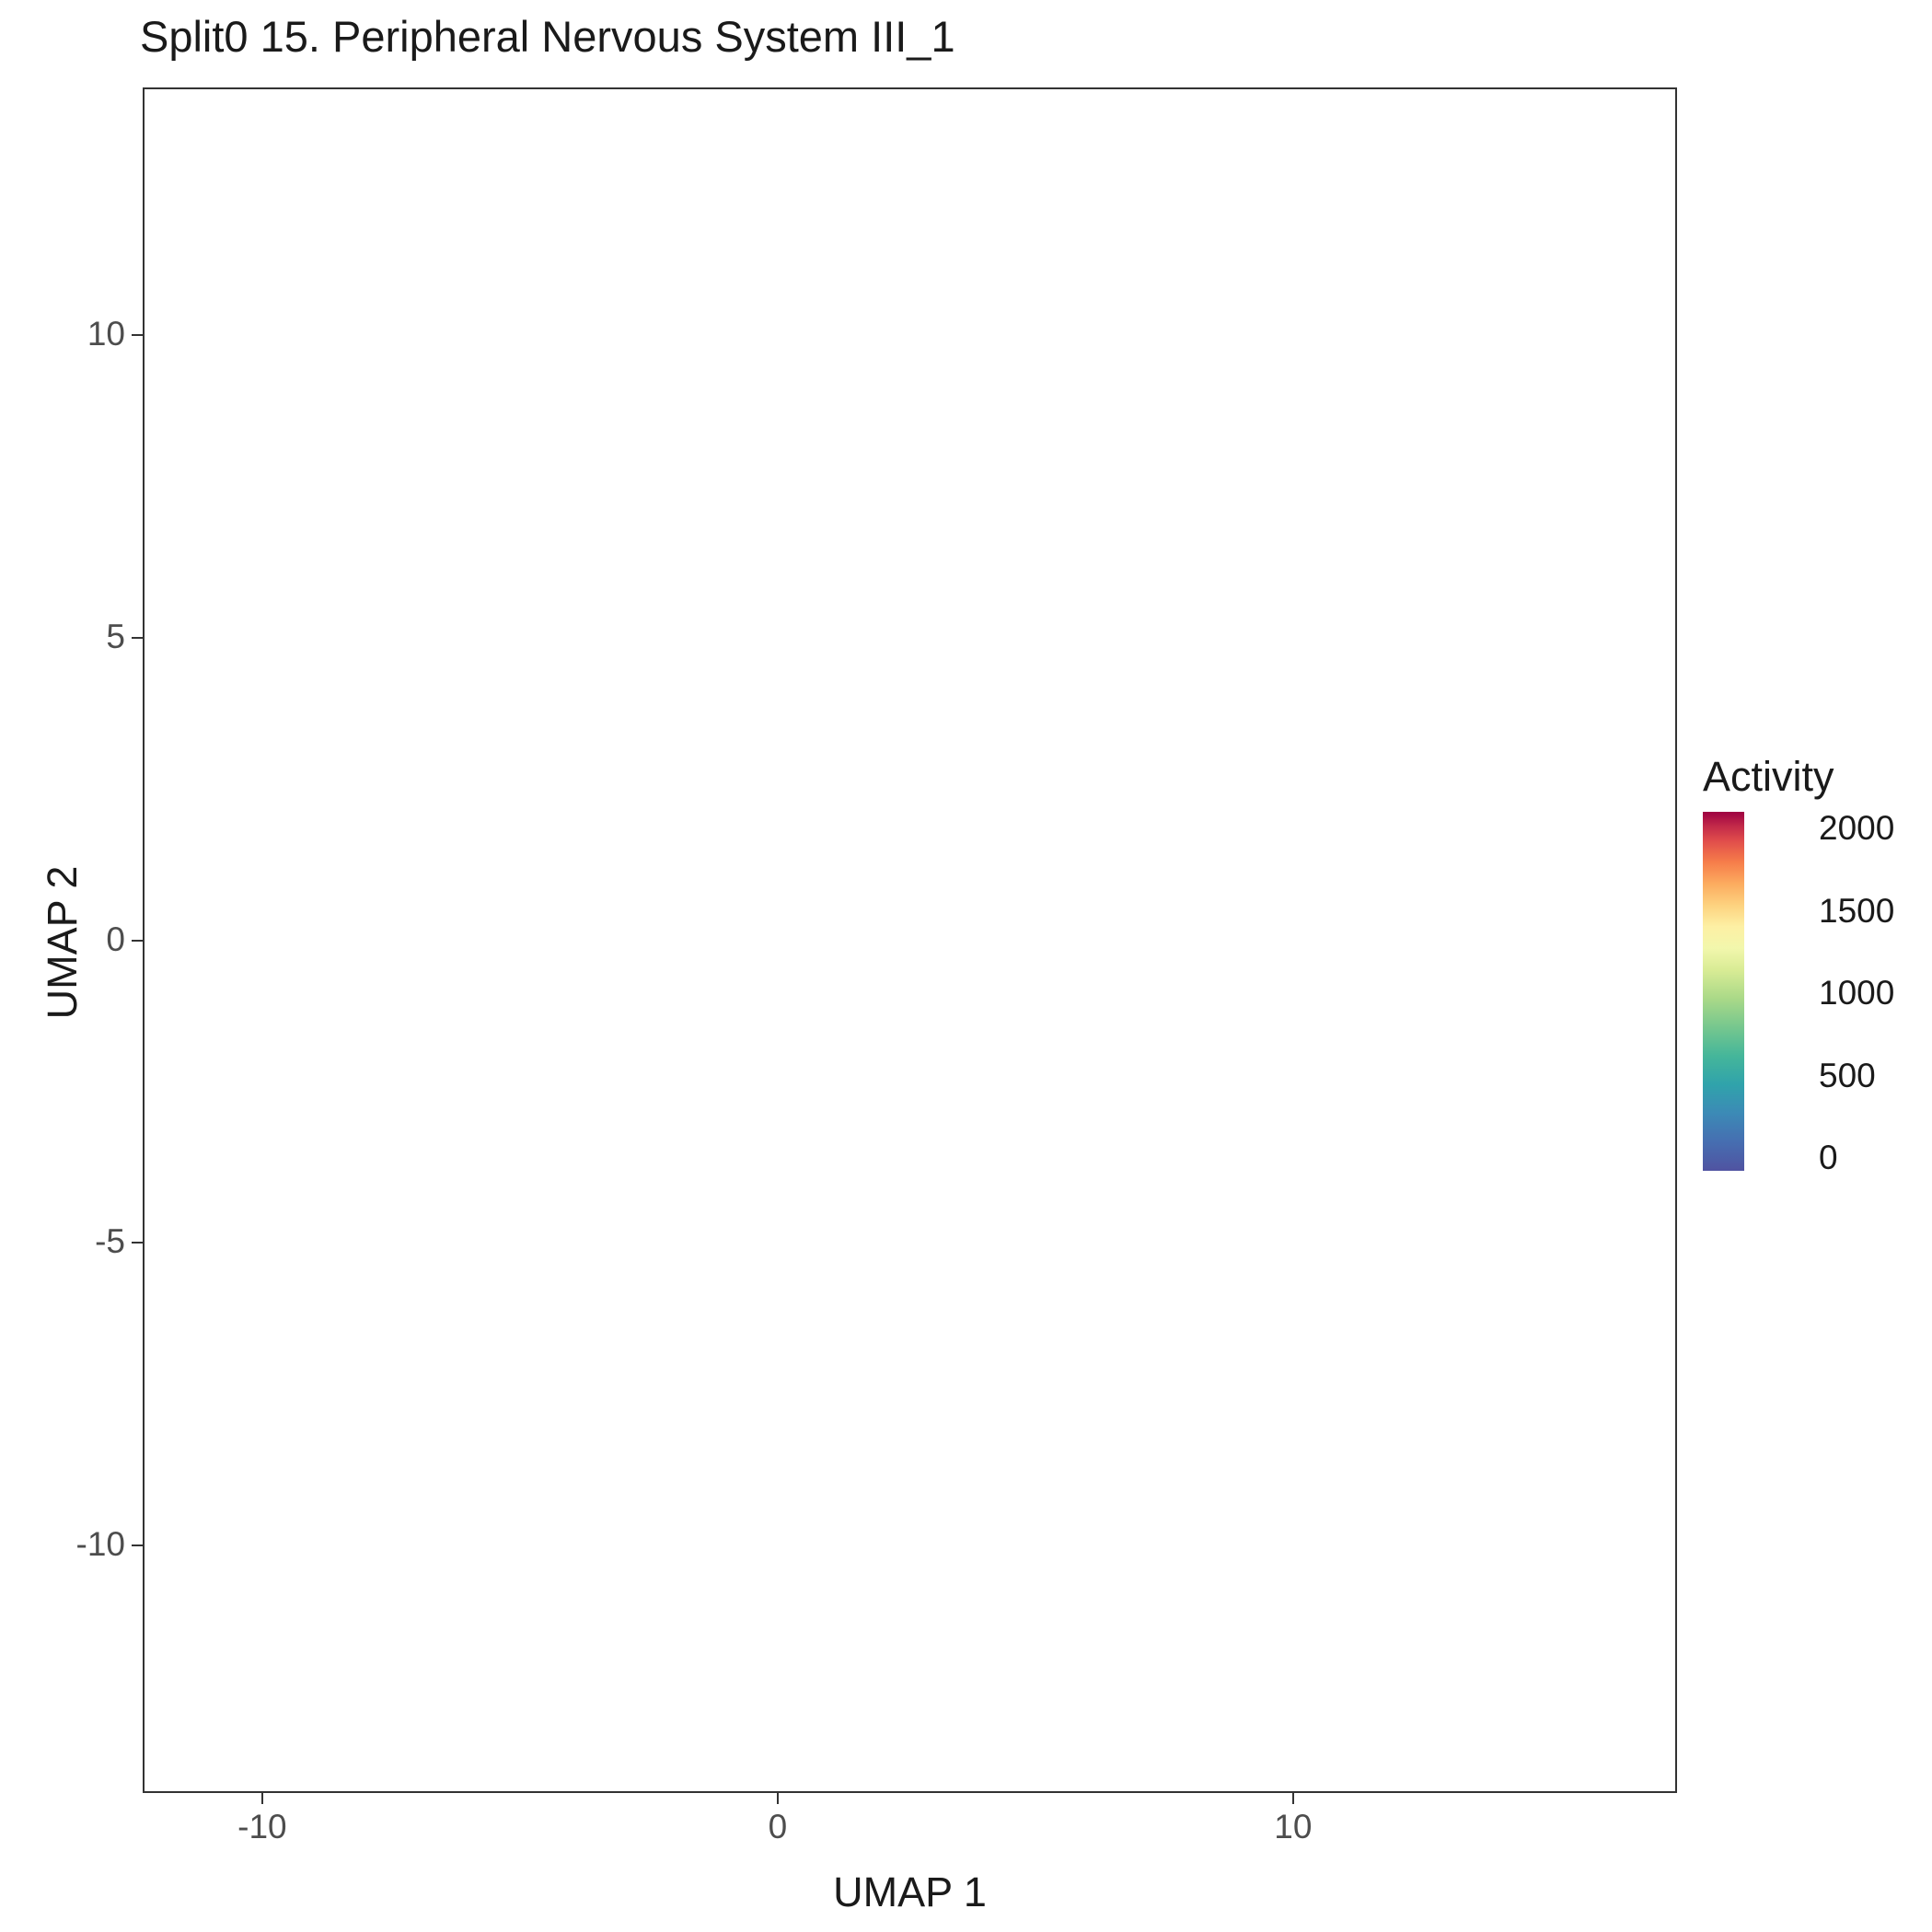  Describe the element at coordinates (63, 943) in the screenshot. I see `y-axis-title: UMAP 2` at that location.